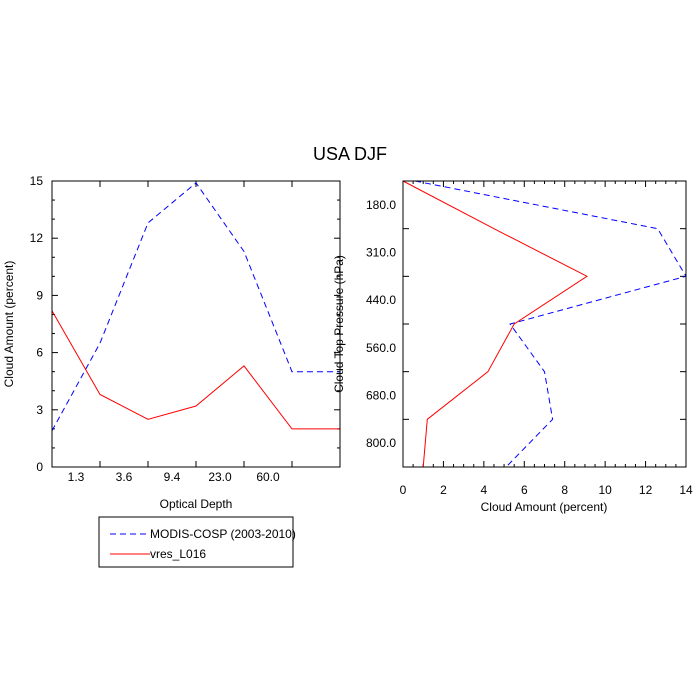 This screenshot has height=700, width=700. What do you see at coordinates (381, 348) in the screenshot?
I see `right-y-tick-label: 560.0` at bounding box center [381, 348].